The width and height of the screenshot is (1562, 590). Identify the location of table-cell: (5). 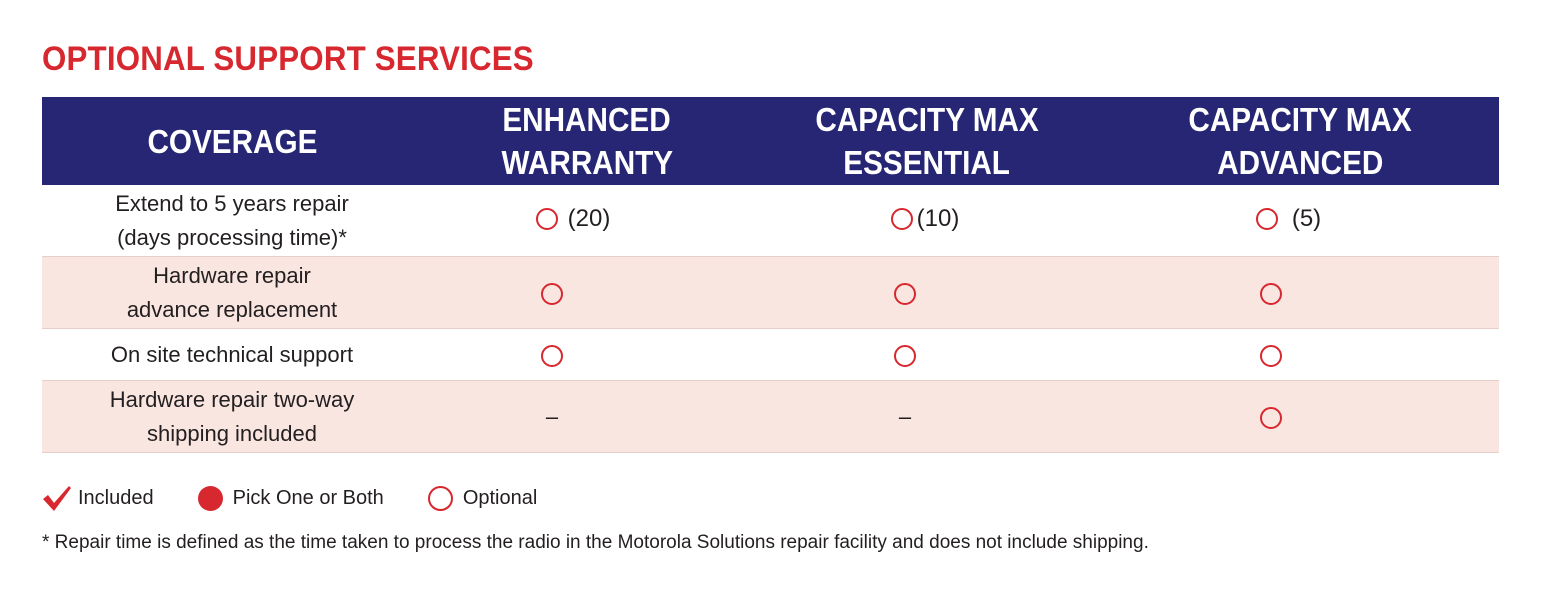
(1300, 221).